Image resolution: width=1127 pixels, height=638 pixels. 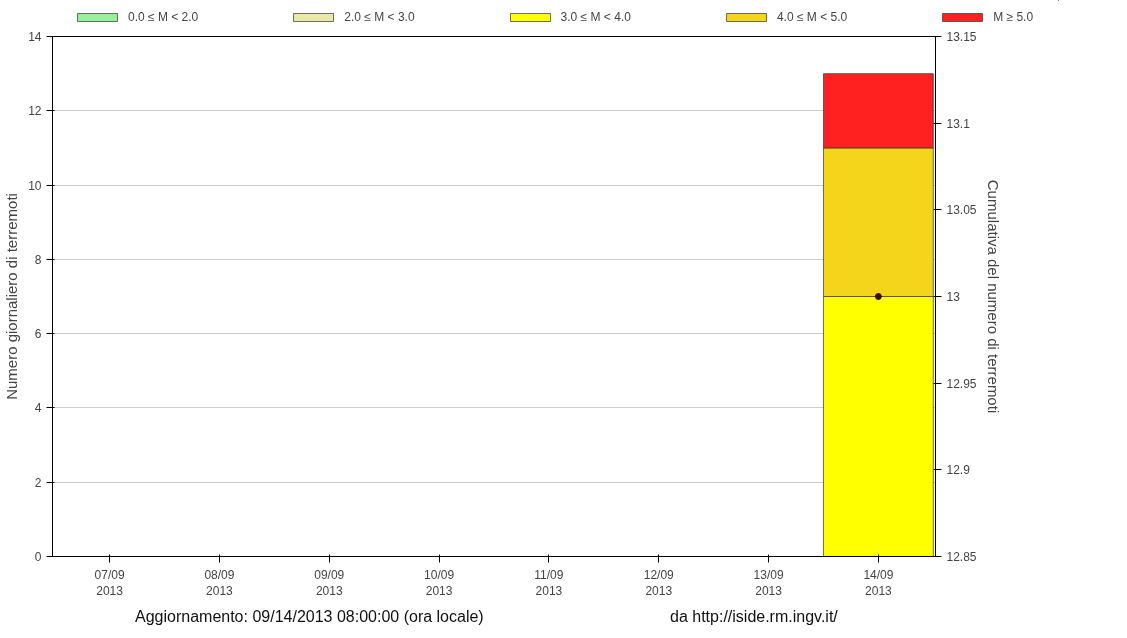 I want to click on y2-tick-label: 12.9, so click(x=958, y=470).